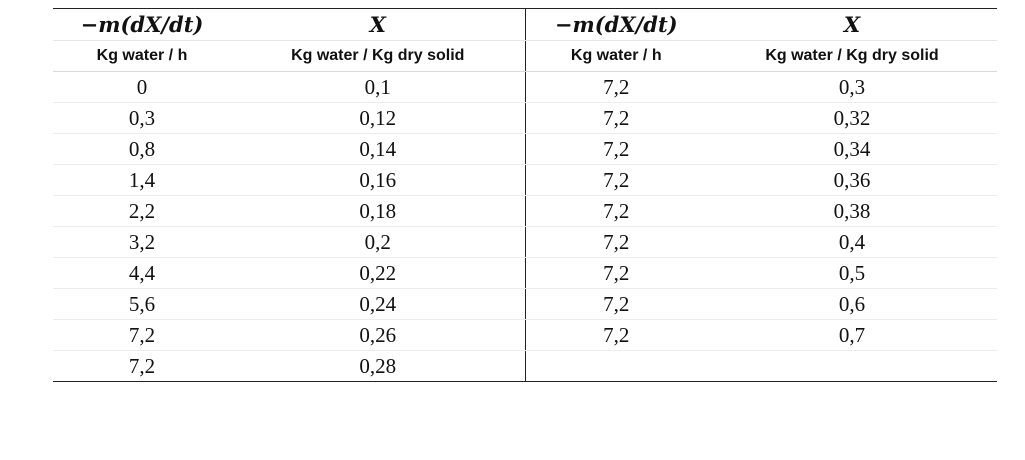 This screenshot has width=1025, height=460. What do you see at coordinates (142, 56) in the screenshot?
I see `unit-left-drying-rate: Kg water / h` at bounding box center [142, 56].